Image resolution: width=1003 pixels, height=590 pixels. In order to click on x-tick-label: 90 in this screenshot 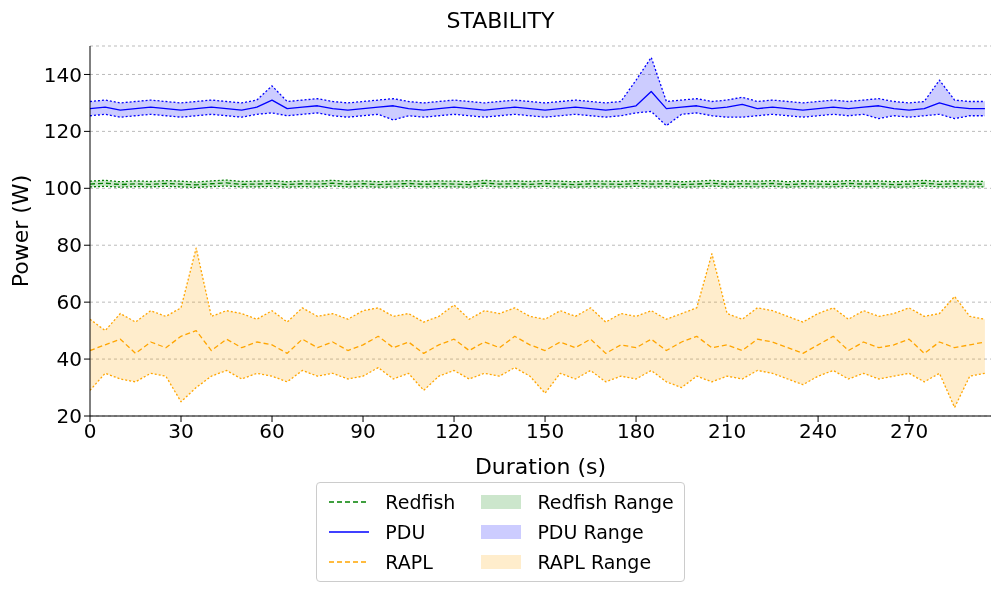, I will do `click(363, 431)`.